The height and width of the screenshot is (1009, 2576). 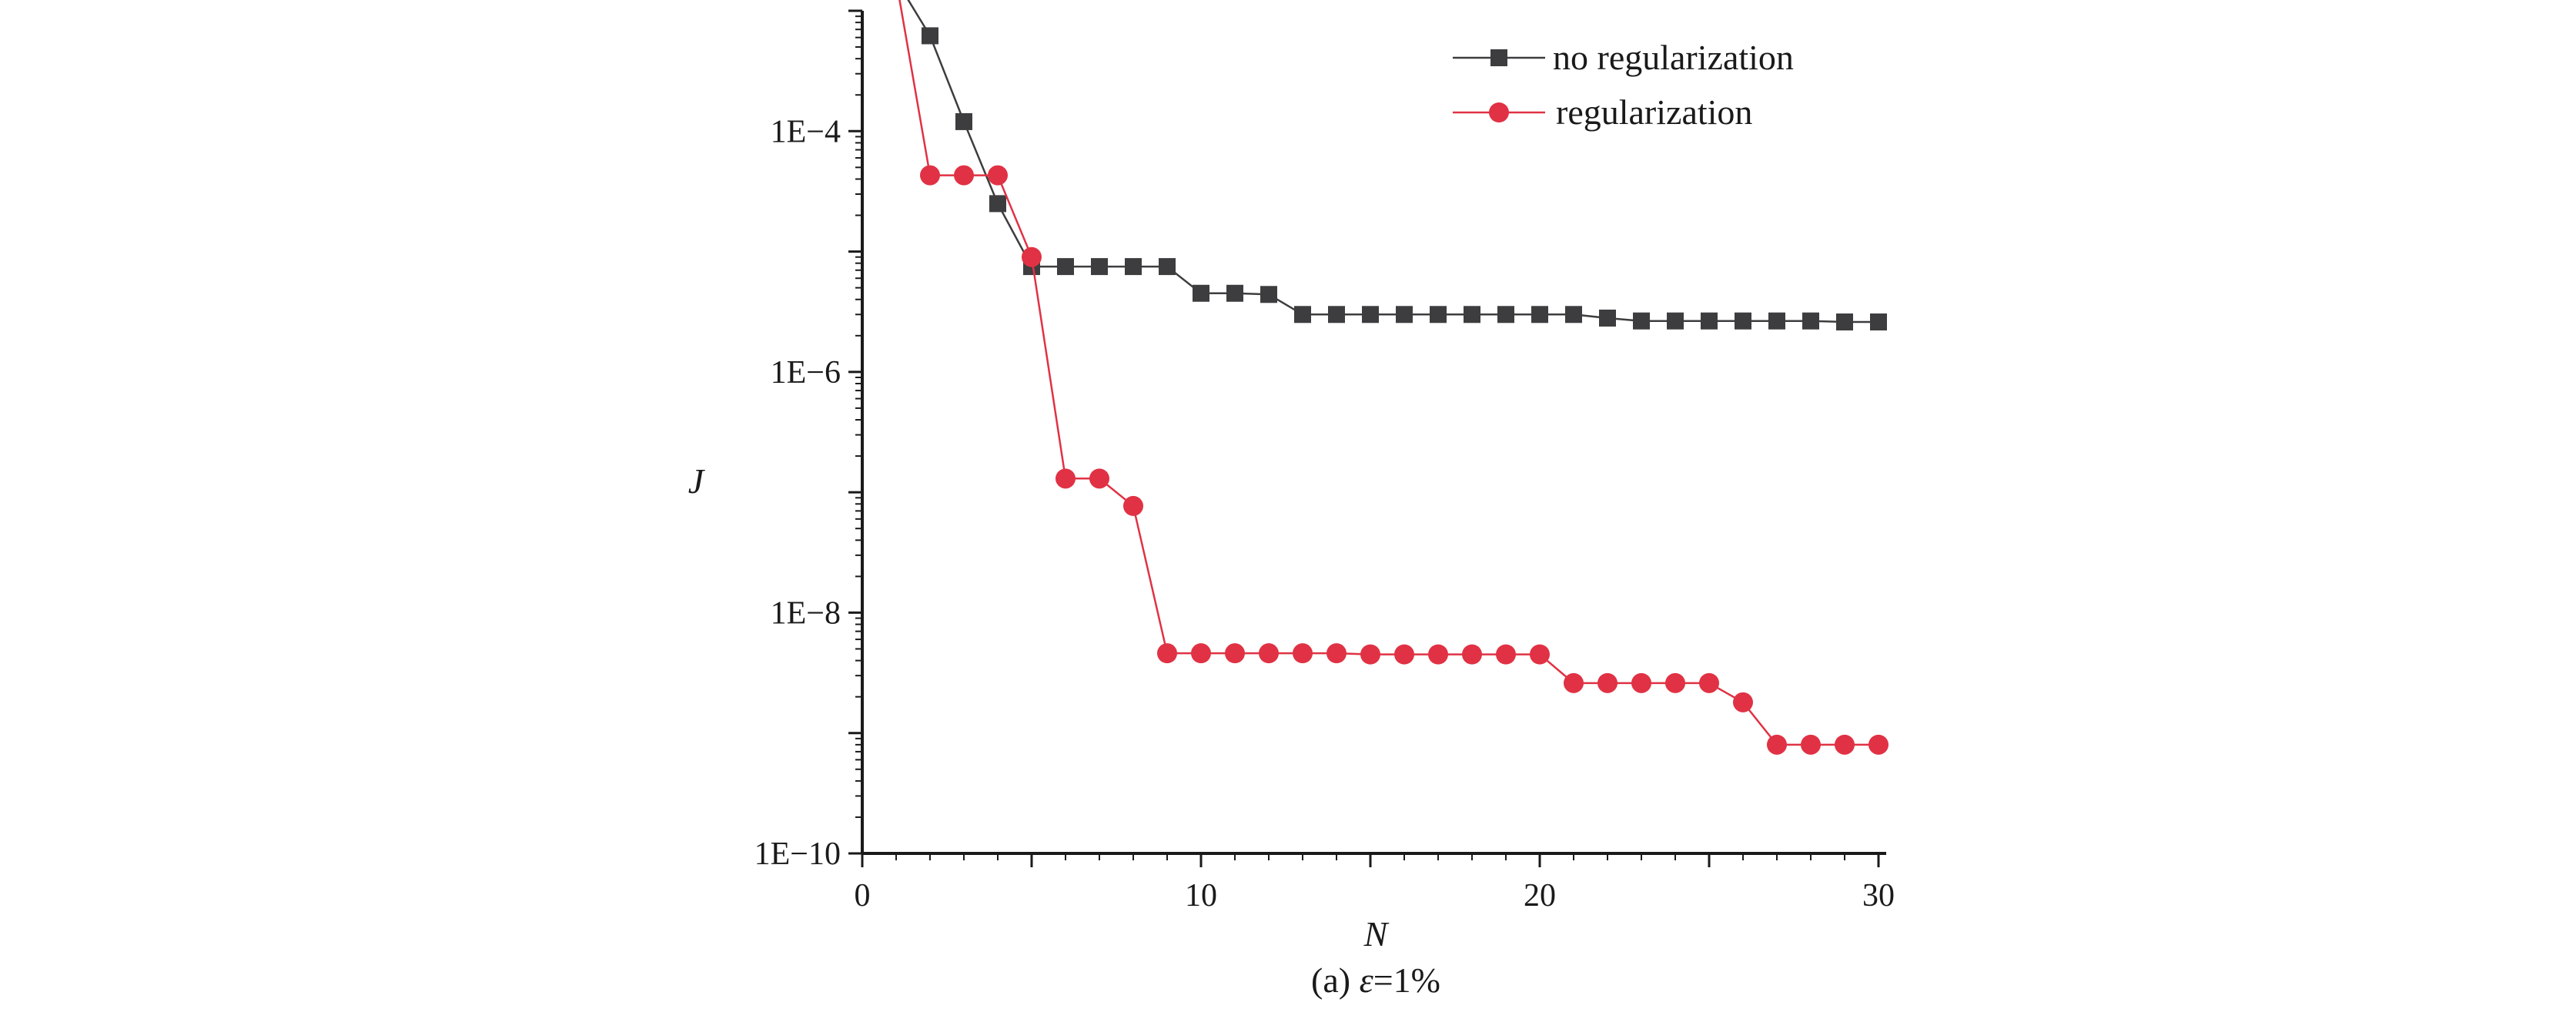 I want to click on legend: no regularization regularization, so click(x=1623, y=85).